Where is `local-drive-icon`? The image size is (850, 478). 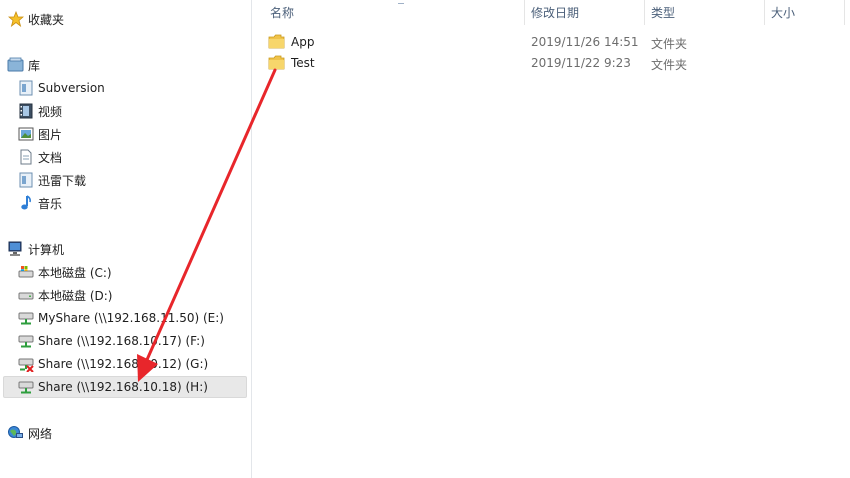 local-drive-icon is located at coordinates (26, 295).